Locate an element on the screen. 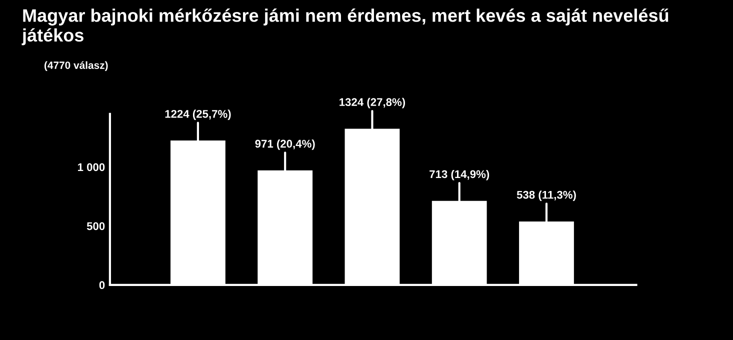 The height and width of the screenshot is (340, 733). data-label: 538 (11,3%) is located at coordinates (546, 195).